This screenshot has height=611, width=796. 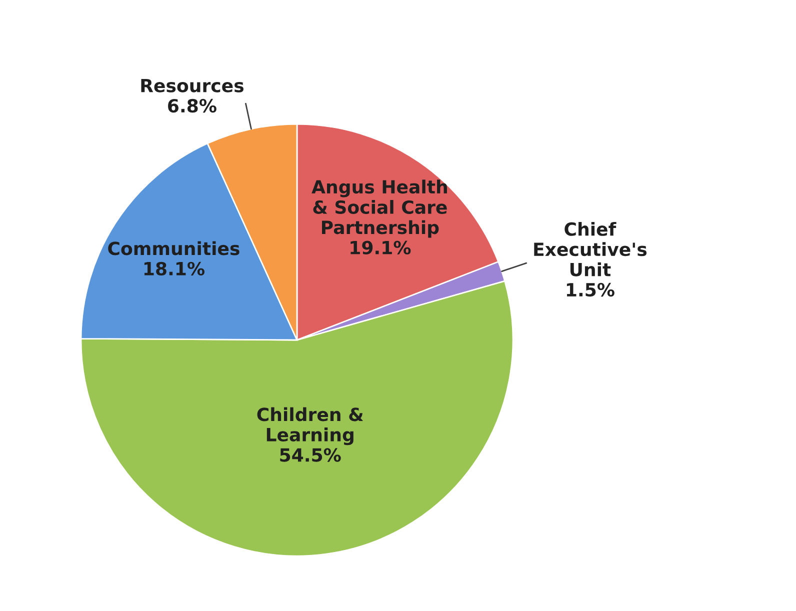 What do you see at coordinates (174, 248) in the screenshot?
I see `slice-label: Communities` at bounding box center [174, 248].